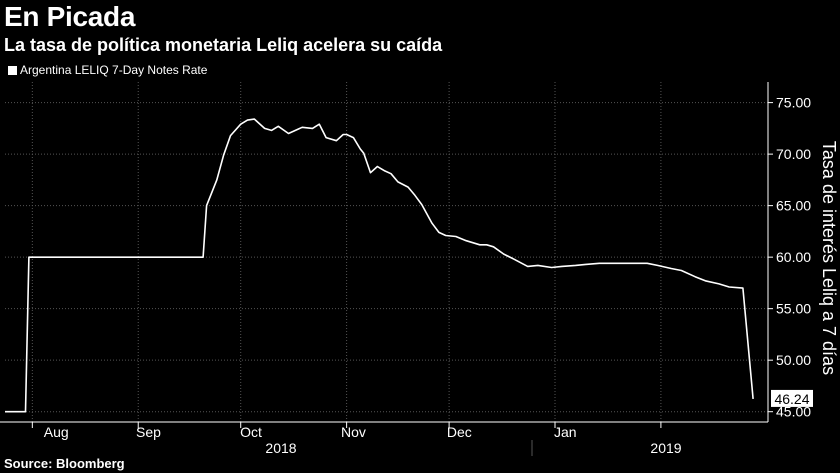 This screenshot has height=473, width=840. Describe the element at coordinates (793, 206) in the screenshot. I see `y-tick-label: 65.00` at that location.